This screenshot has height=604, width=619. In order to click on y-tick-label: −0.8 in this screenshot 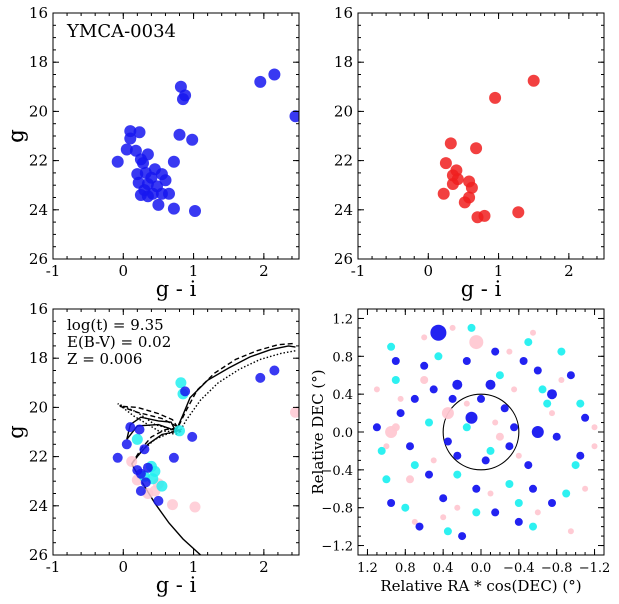, I will do `click(337, 509)`.